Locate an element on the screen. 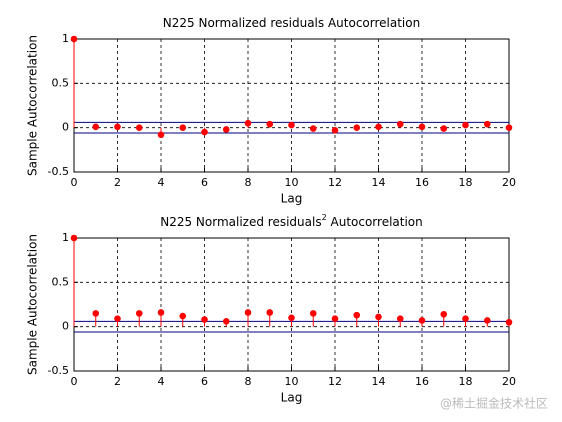 The height and width of the screenshot is (422, 562). title-part: N225 Normalized residuals is located at coordinates (240, 222).